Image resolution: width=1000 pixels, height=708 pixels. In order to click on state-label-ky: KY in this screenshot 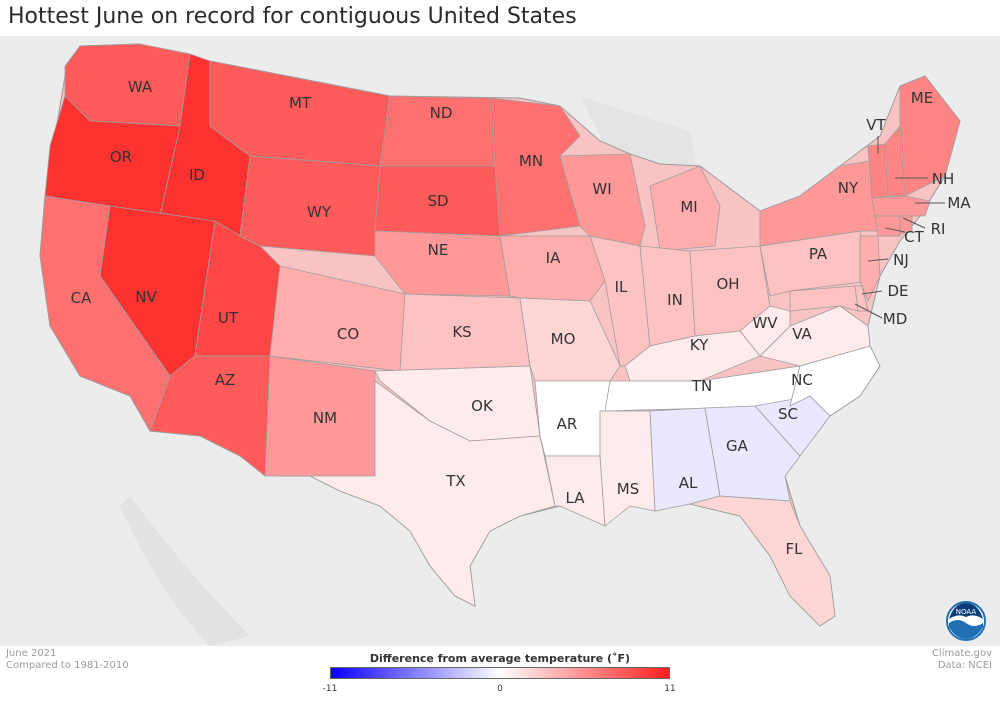, I will do `click(699, 345)`.